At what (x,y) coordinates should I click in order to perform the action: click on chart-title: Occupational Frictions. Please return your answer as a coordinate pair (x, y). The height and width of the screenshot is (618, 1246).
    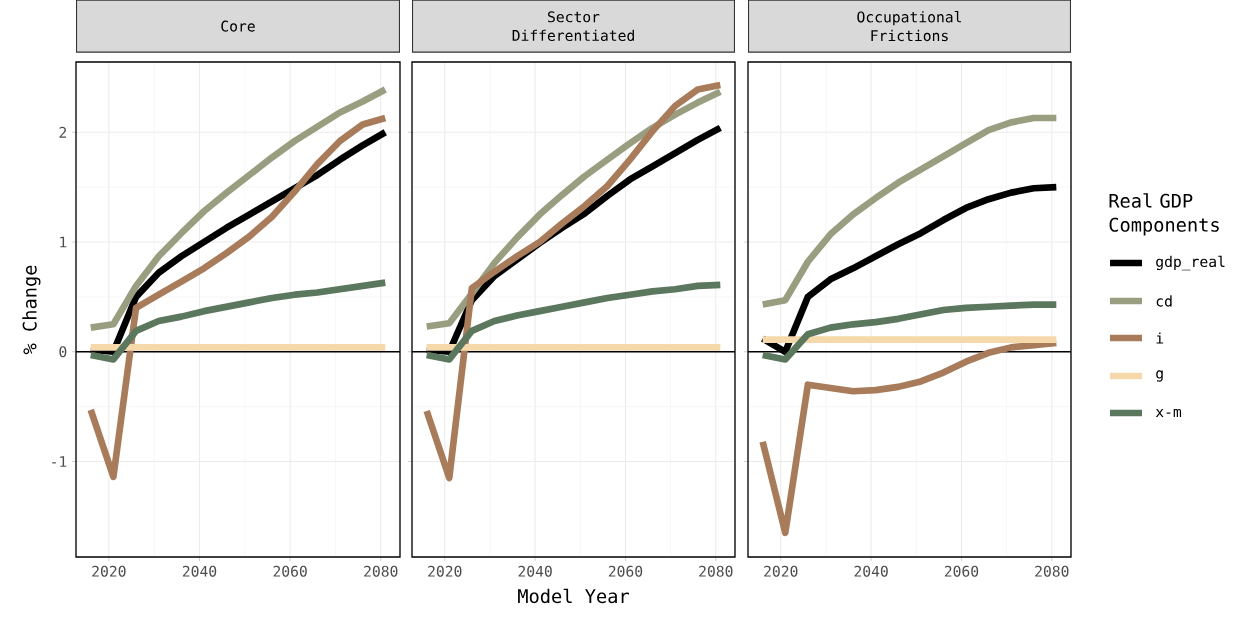
    Looking at the image, I should click on (909, 26).